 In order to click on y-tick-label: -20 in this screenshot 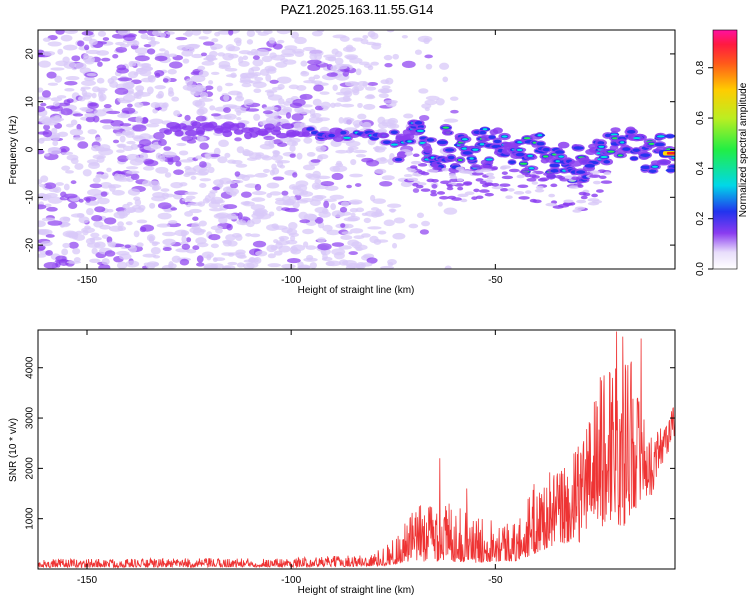, I will do `click(30, 244)`.